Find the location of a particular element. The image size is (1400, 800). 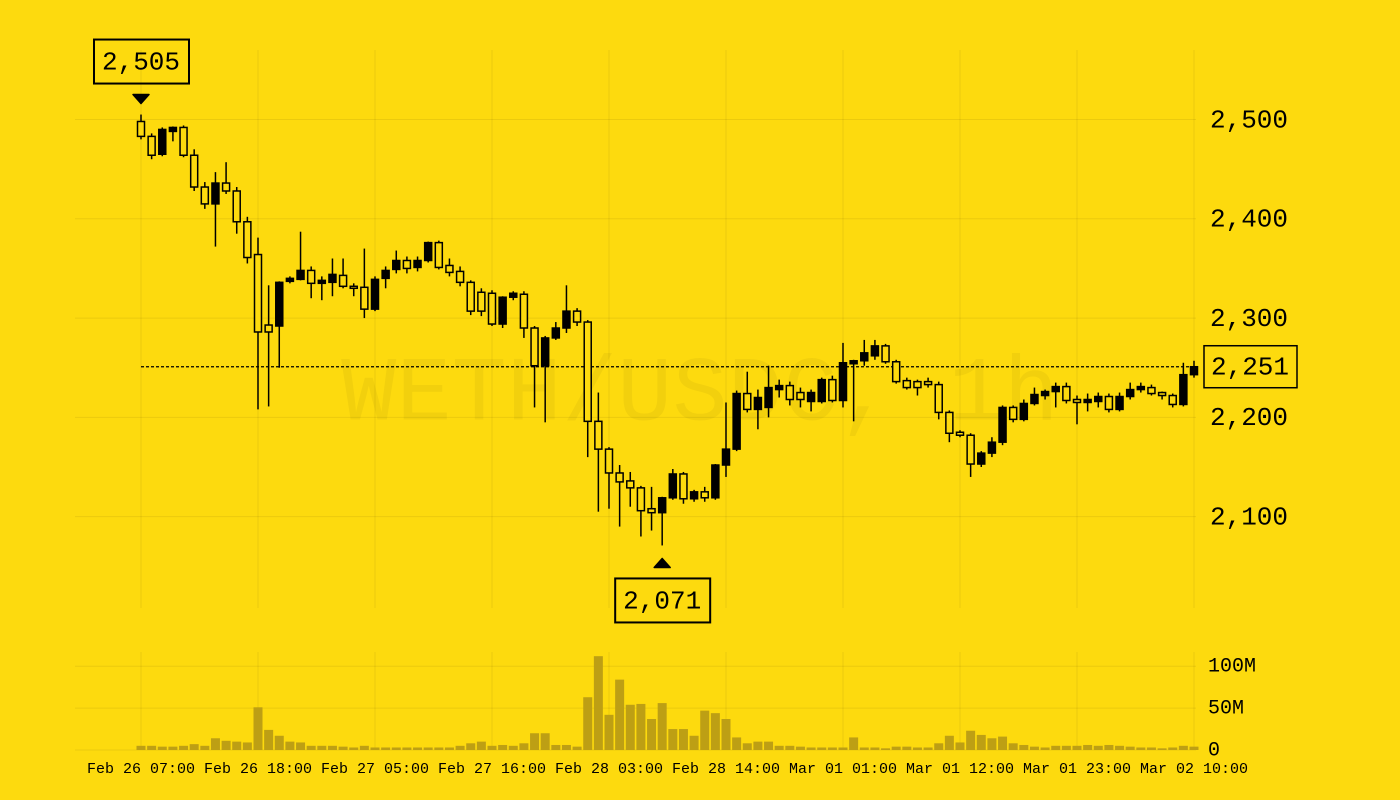

x-tick-label: Mar 02 10:00 is located at coordinates (1194, 769).